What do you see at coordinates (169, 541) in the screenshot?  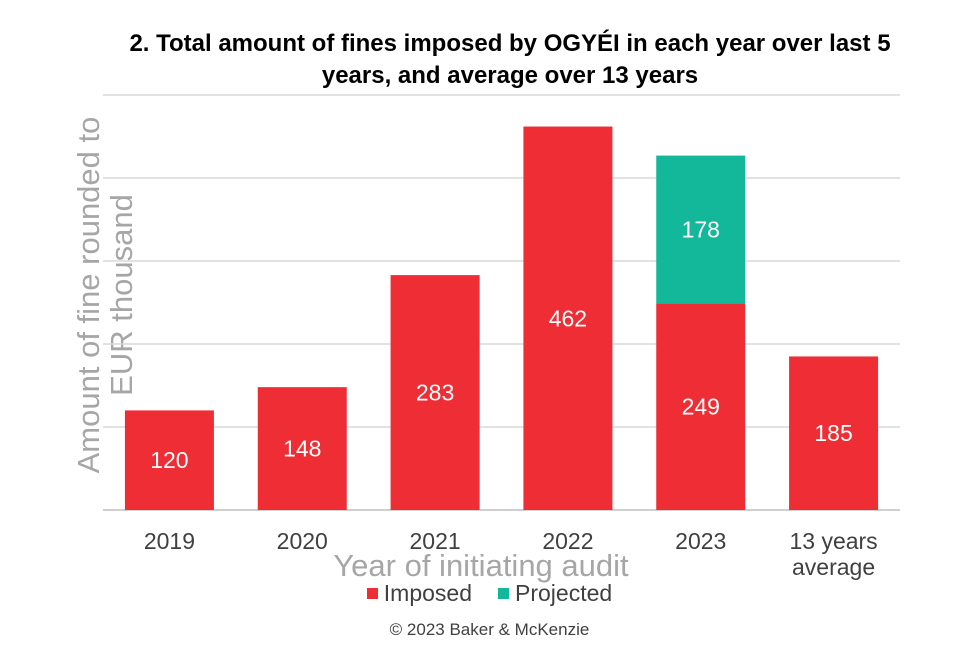 I see `x-tick-label: 2019` at bounding box center [169, 541].